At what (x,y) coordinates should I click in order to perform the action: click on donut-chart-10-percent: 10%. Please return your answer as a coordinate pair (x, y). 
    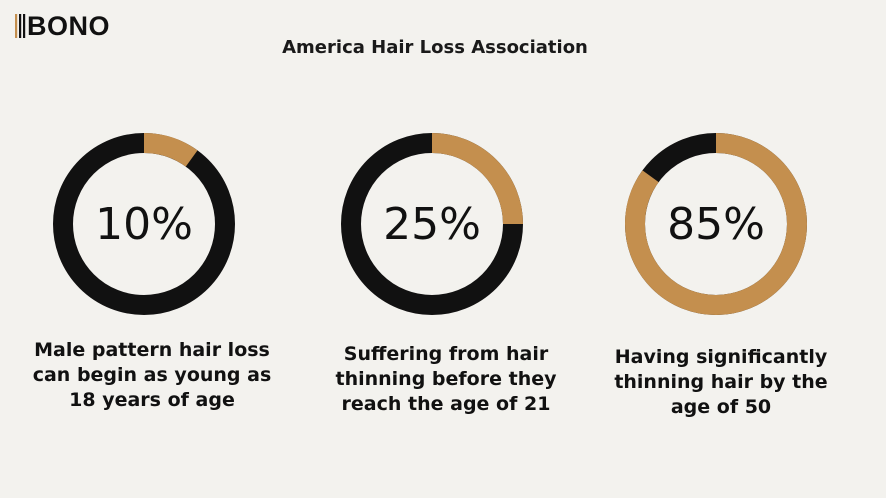
    Looking at the image, I should click on (144, 224).